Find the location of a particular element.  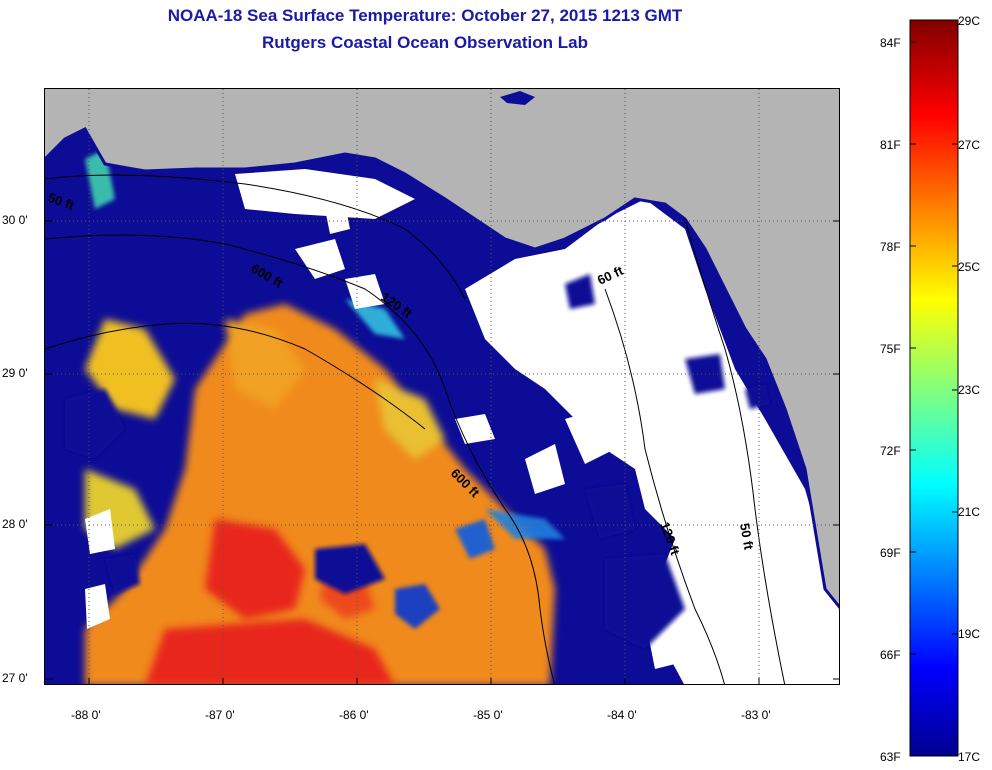

colorbar-f-label: 81F is located at coordinates (890, 145).